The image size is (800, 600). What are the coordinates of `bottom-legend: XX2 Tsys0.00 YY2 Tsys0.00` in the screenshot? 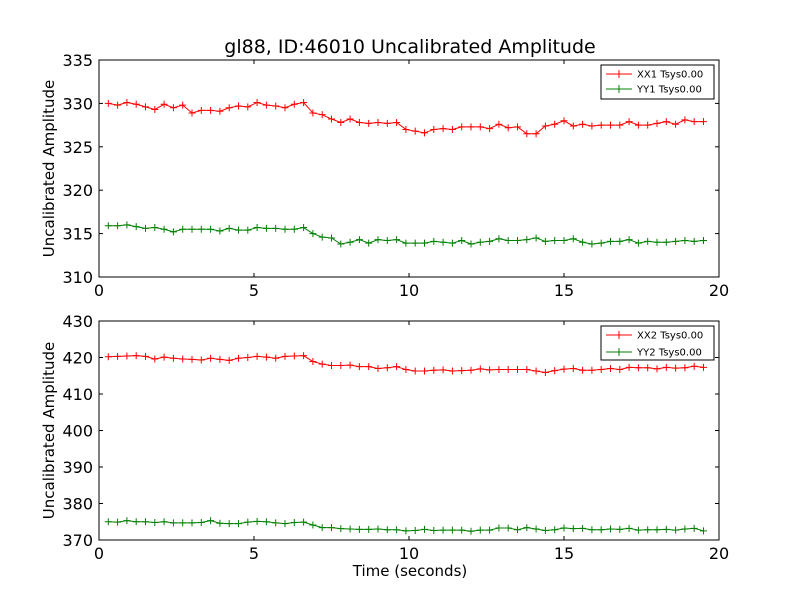 It's located at (657, 343).